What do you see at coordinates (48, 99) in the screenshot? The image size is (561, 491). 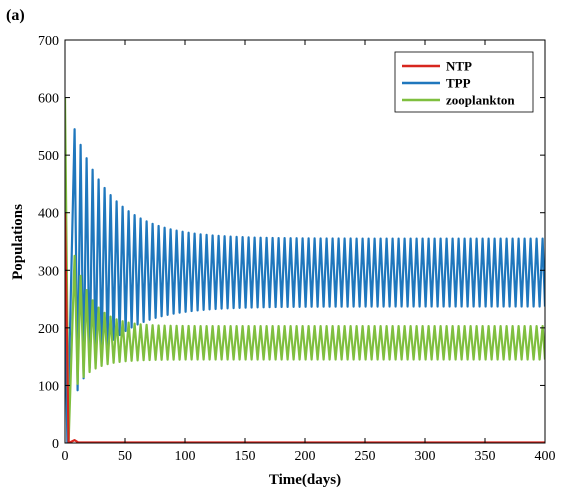 I see `y-tick-label: 600` at bounding box center [48, 99].